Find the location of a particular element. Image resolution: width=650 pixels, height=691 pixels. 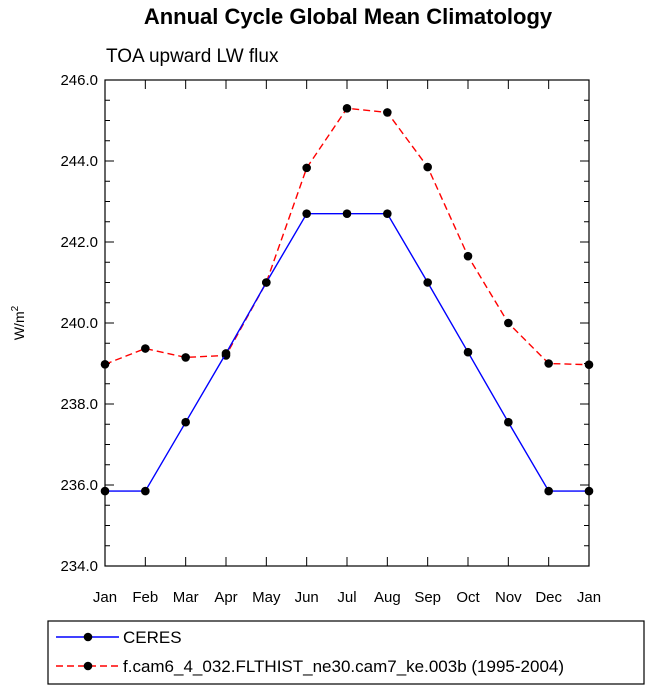

x-tick-label: Feb is located at coordinates (145, 597).